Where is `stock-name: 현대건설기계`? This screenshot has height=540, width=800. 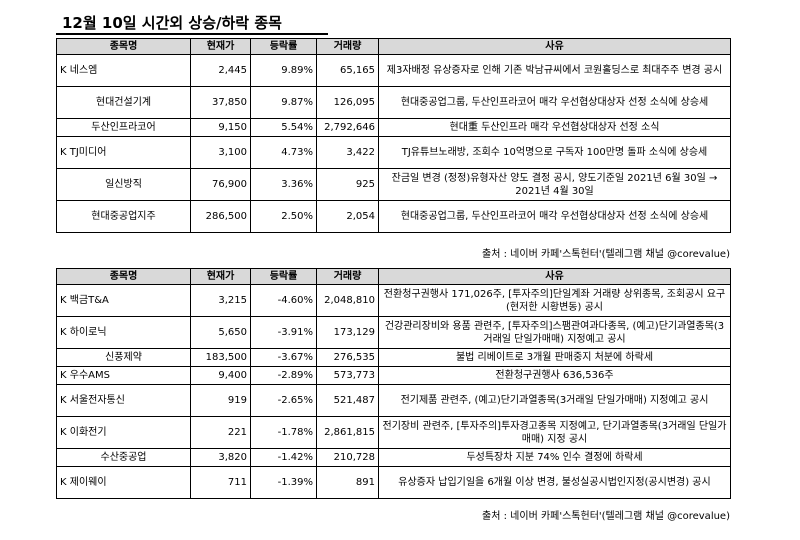
stock-name: 현대건설기계 is located at coordinates (123, 102).